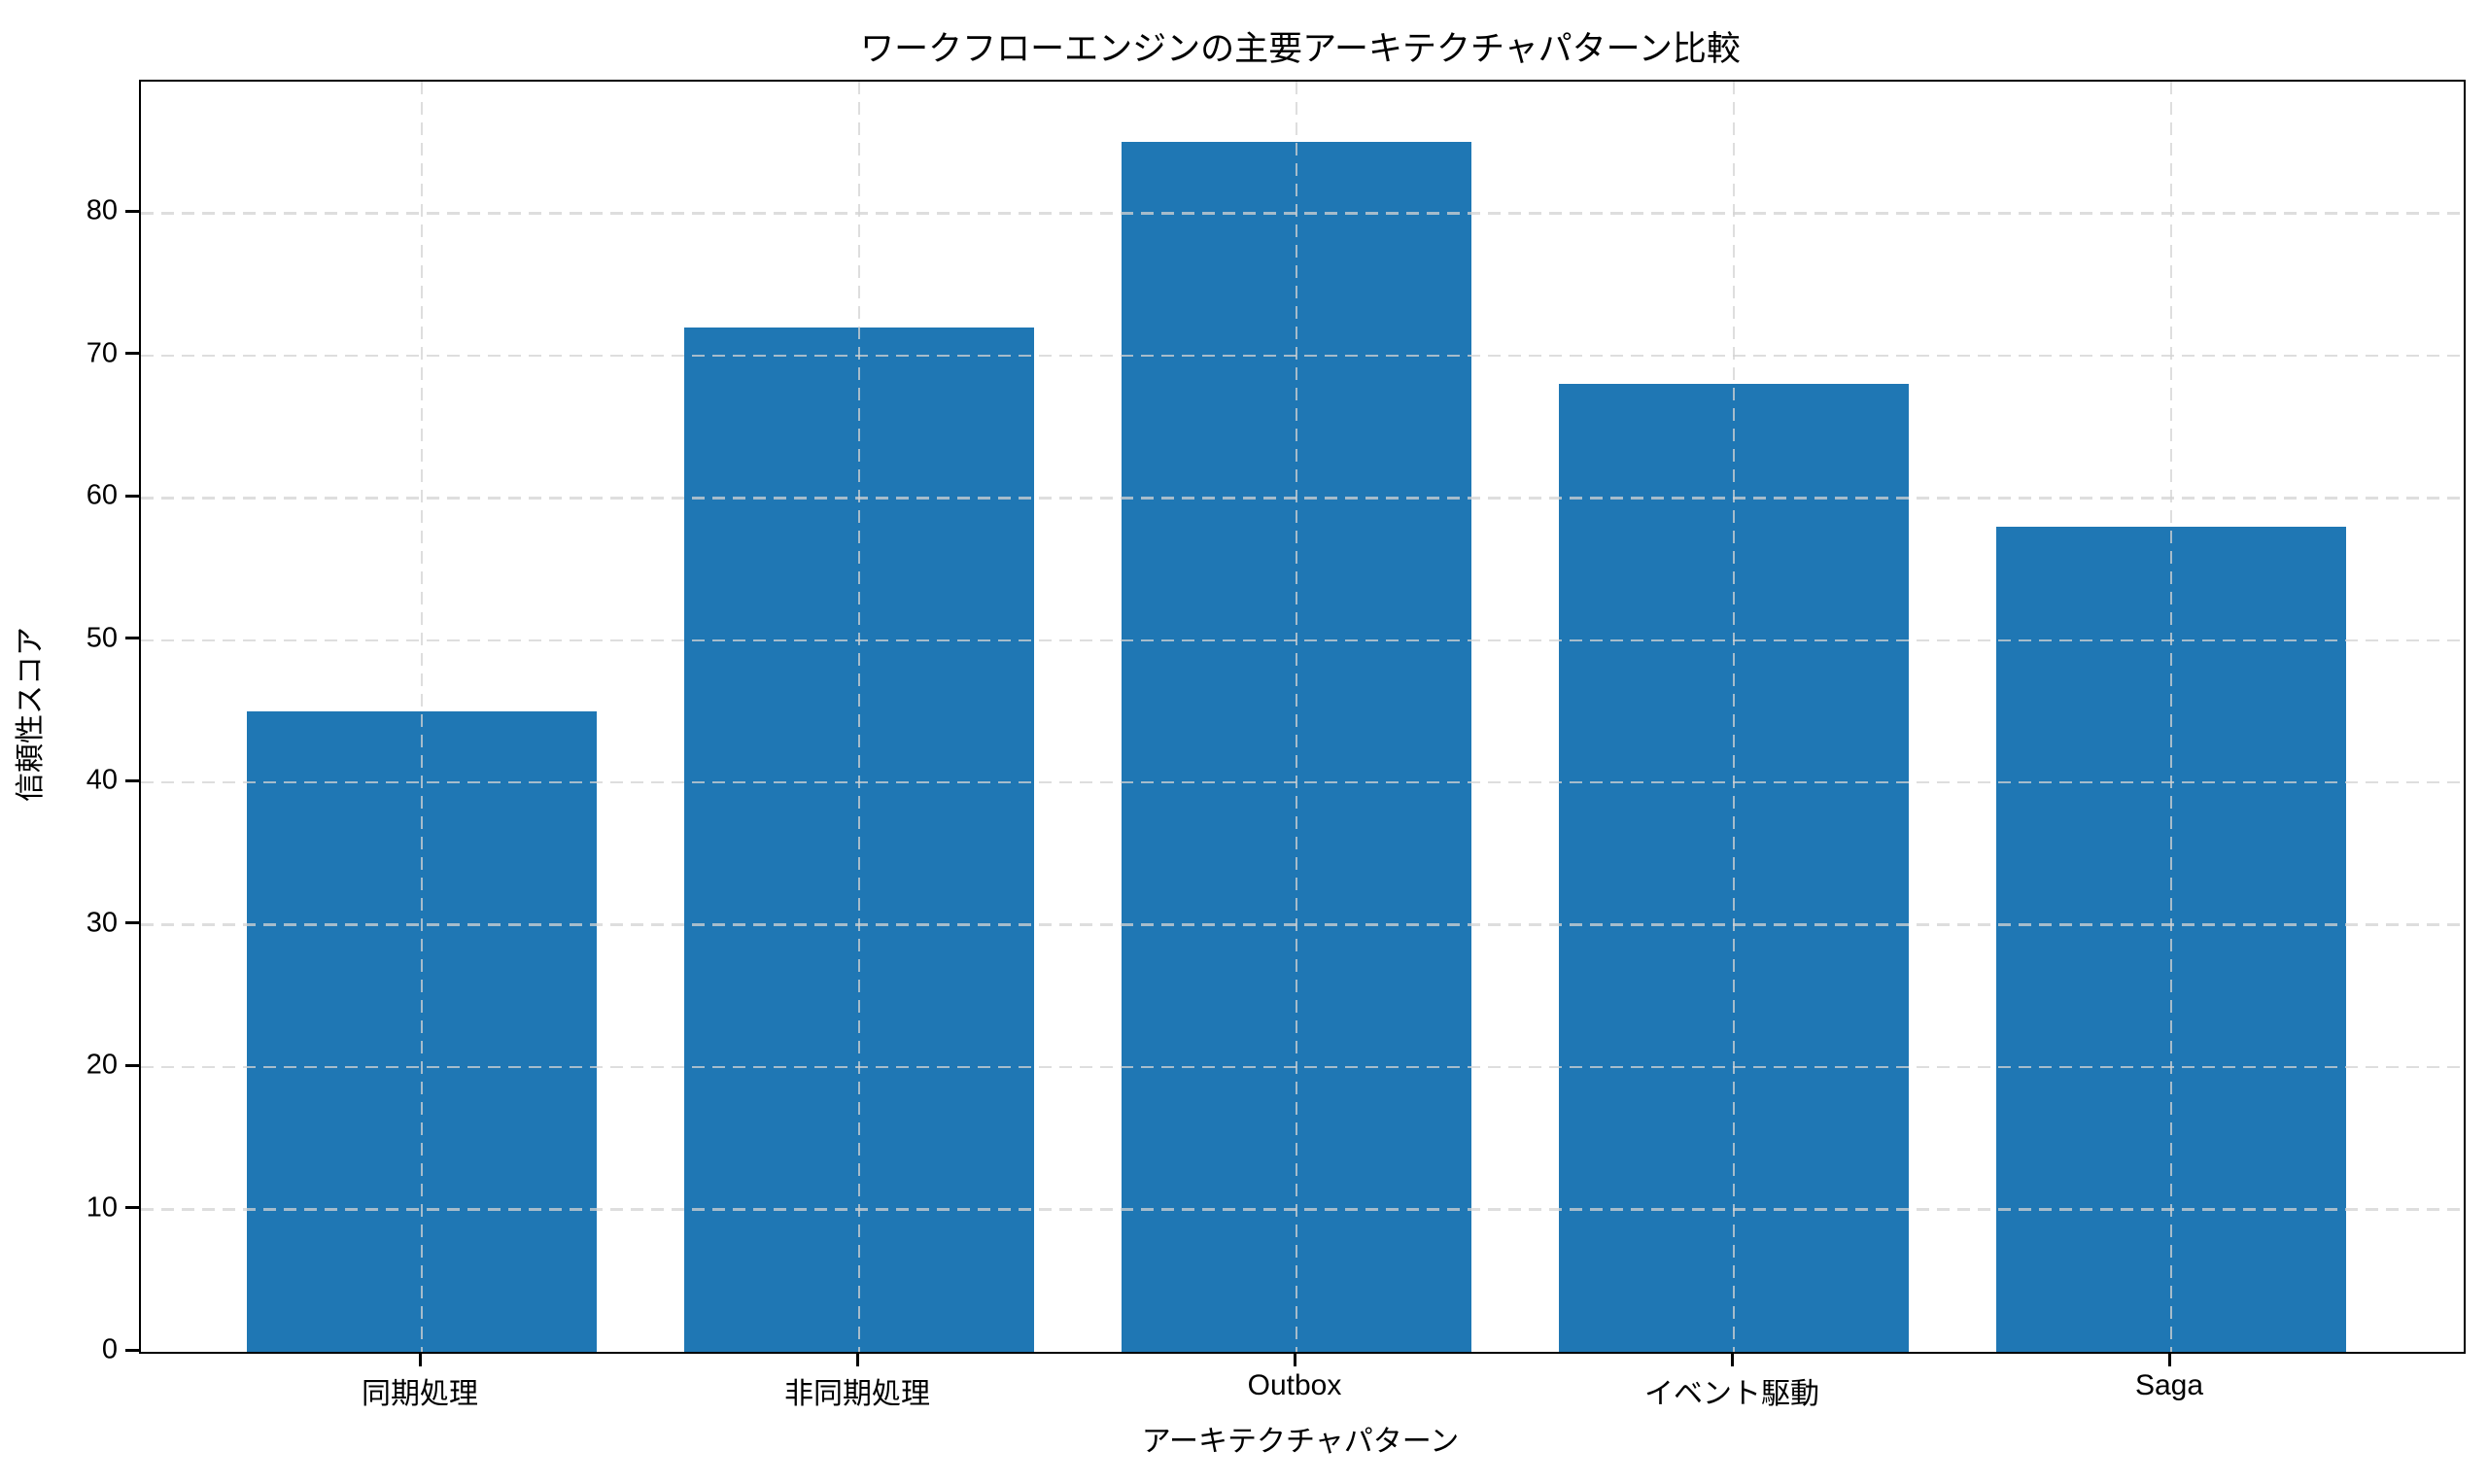 The width and height of the screenshot is (2488, 1484). Describe the element at coordinates (1294, 1385) in the screenshot. I see `x-tick-label: Outbox` at that location.